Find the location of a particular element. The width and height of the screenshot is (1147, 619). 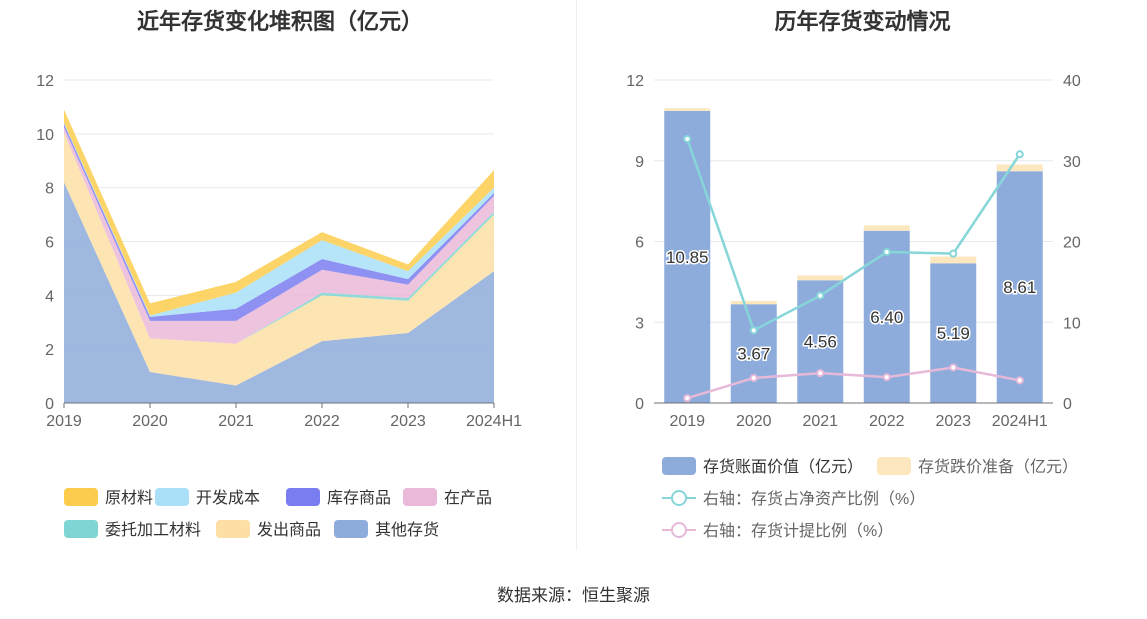

left-x-tick-label: 2022 is located at coordinates (322, 421).